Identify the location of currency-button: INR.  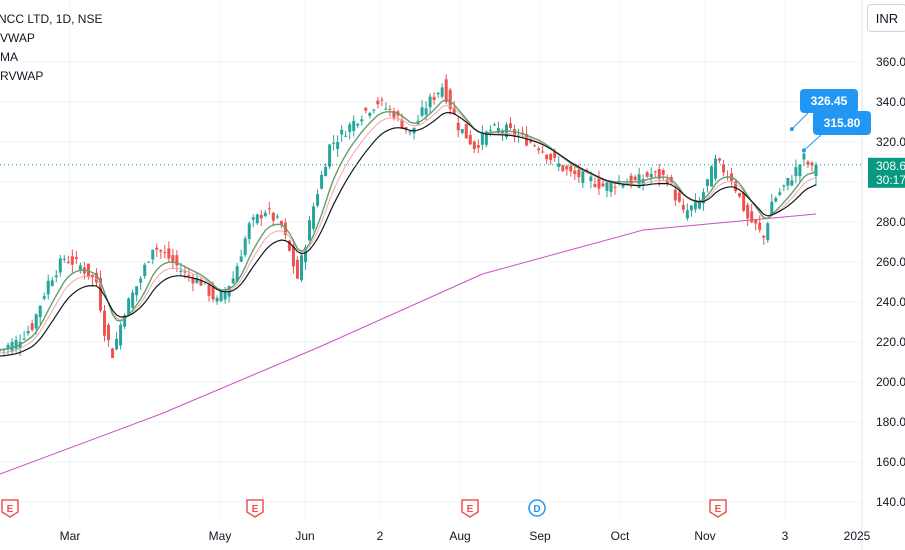
(886, 18).